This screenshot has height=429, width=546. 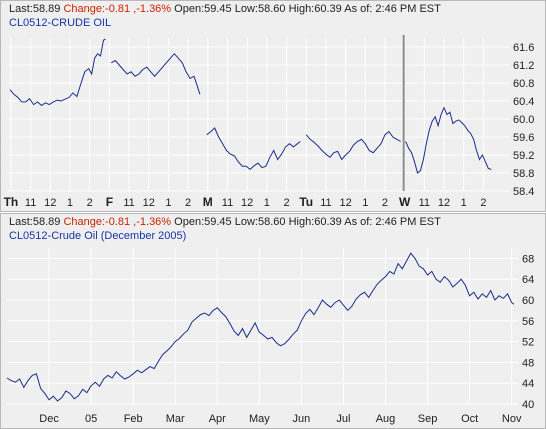 What do you see at coordinates (60, 23) in the screenshot?
I see `symbol-title: CL0512-CRUDE OIL` at bounding box center [60, 23].